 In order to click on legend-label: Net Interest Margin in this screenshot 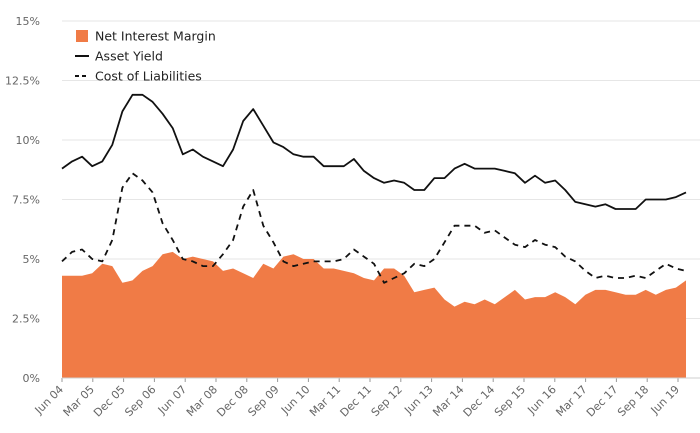, I will do `click(155, 36)`.